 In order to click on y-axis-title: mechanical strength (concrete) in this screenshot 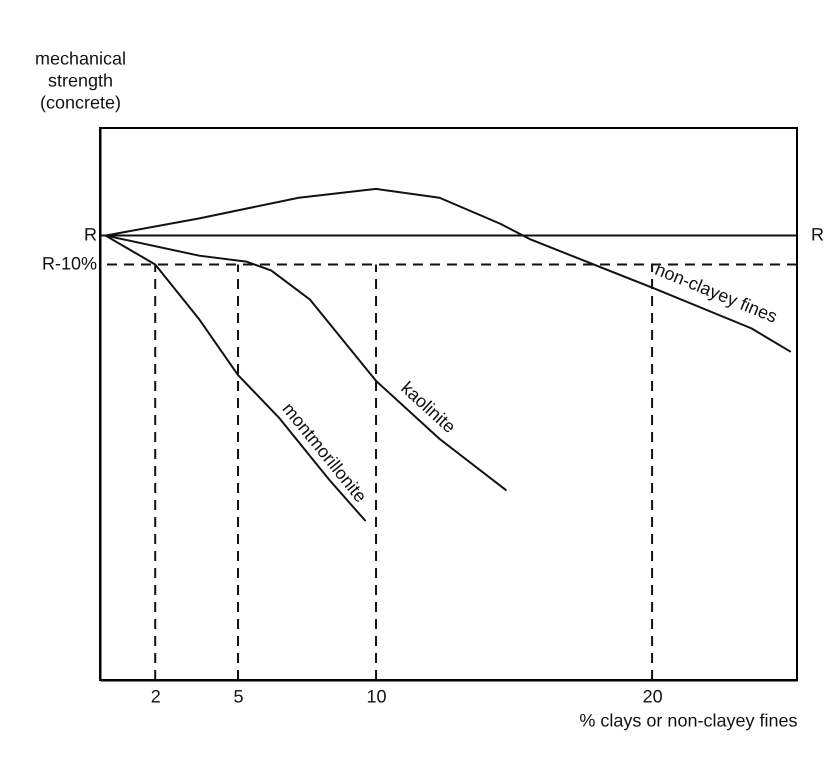, I will do `click(80, 80)`.